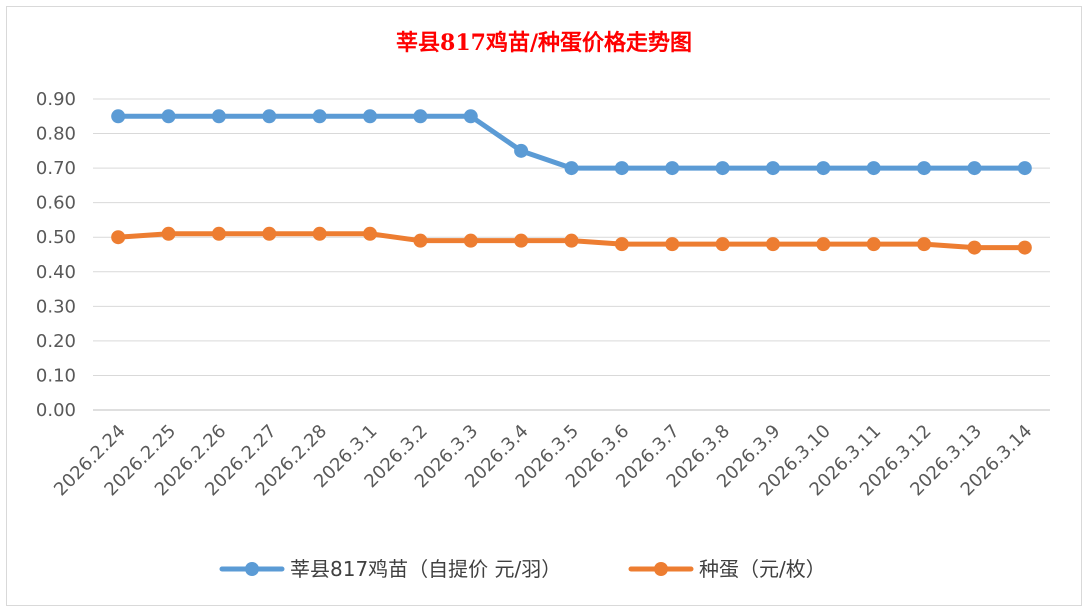 The height and width of the screenshot is (614, 1089). I want to click on y-tick-label: 0.30, so click(56, 306).